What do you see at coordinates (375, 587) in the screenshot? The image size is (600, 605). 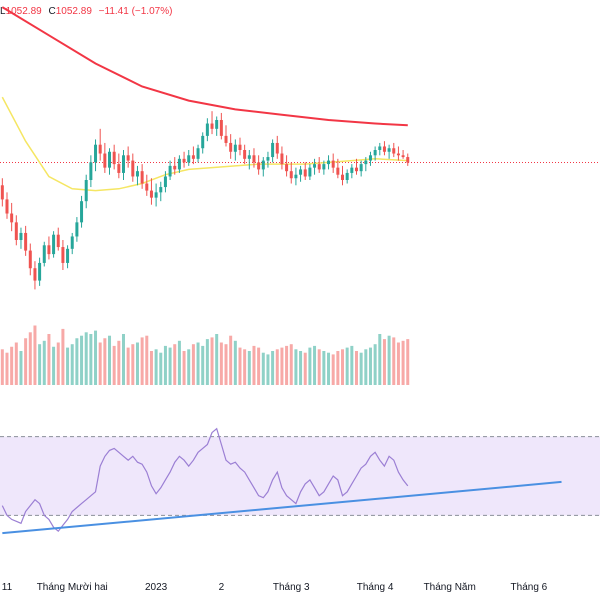 I see `x-axis-tick-label: Tháng 4` at bounding box center [375, 587].